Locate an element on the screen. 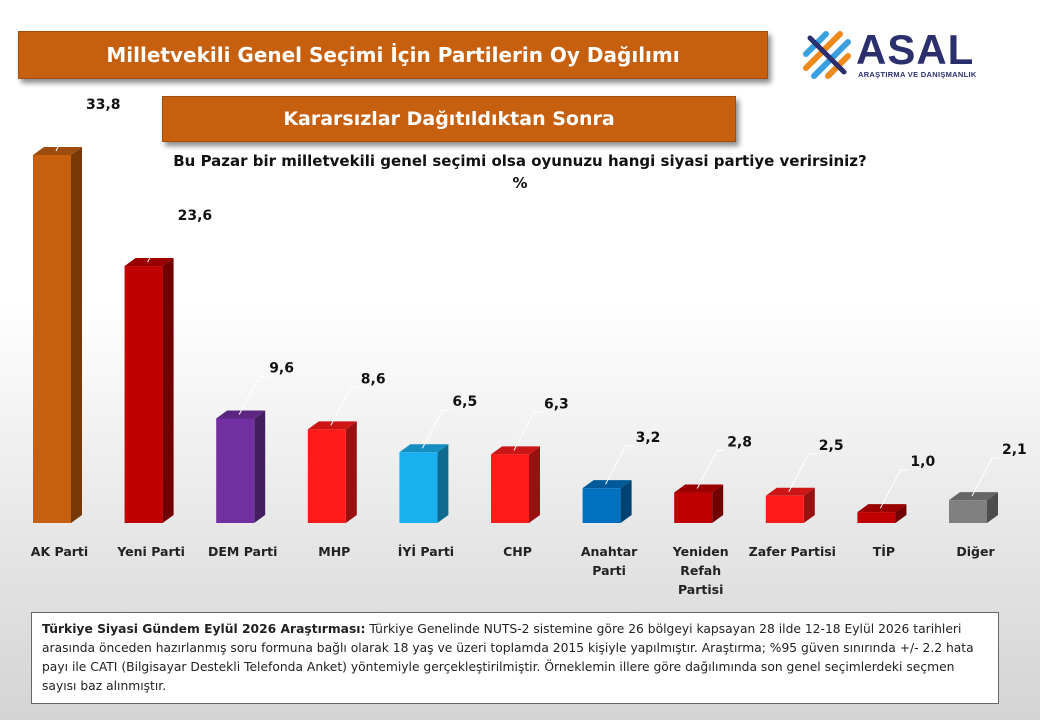 The image size is (1040, 720). category-label-0: AK Parti is located at coordinates (59, 551).